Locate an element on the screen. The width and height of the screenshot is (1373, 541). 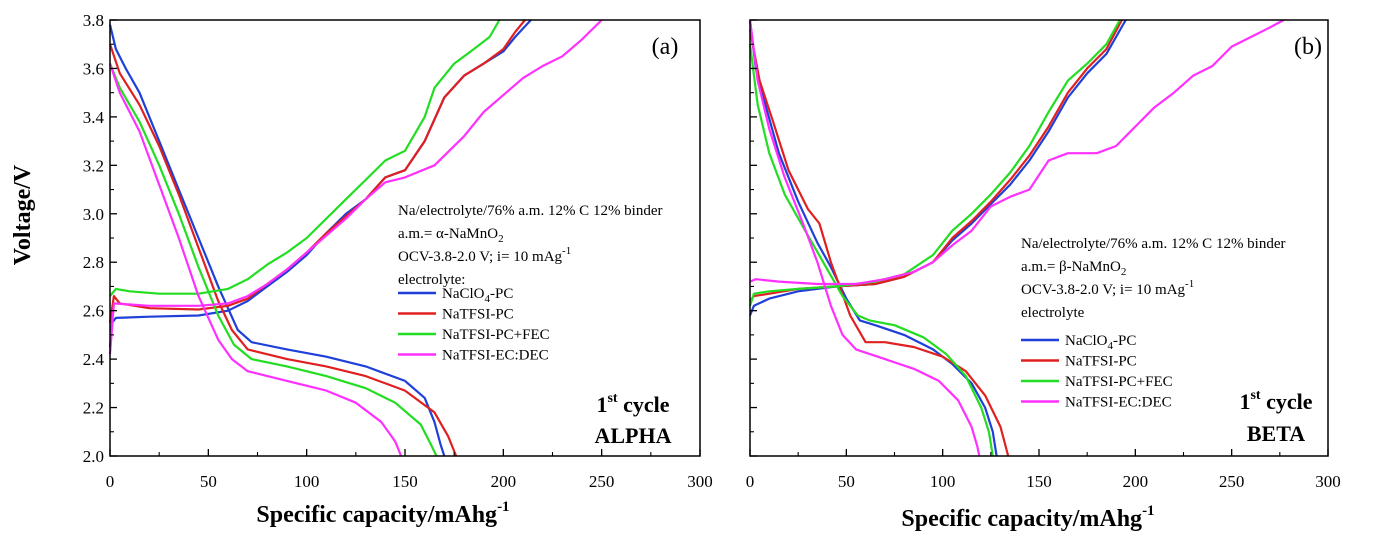
panel-a-info-text: Na/electrolyte/76% a.m. 12% C 12% binder is located at coordinates (530, 211).